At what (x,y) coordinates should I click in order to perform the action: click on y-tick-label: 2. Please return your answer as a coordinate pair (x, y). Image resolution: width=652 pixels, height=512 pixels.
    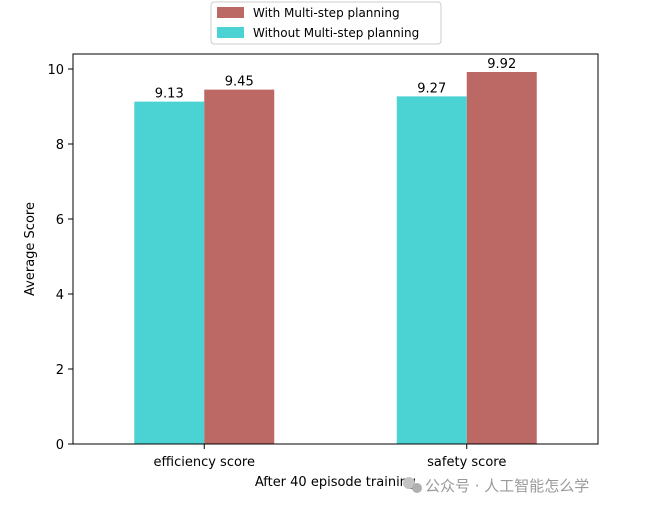
    Looking at the image, I should click on (60, 370).